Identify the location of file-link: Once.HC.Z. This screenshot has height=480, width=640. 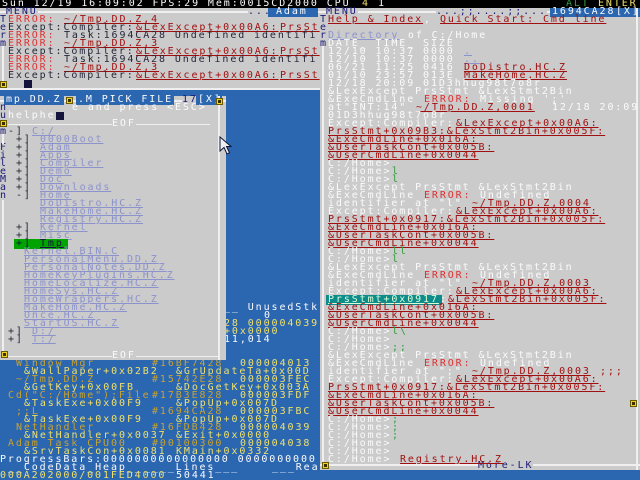
(60, 315).